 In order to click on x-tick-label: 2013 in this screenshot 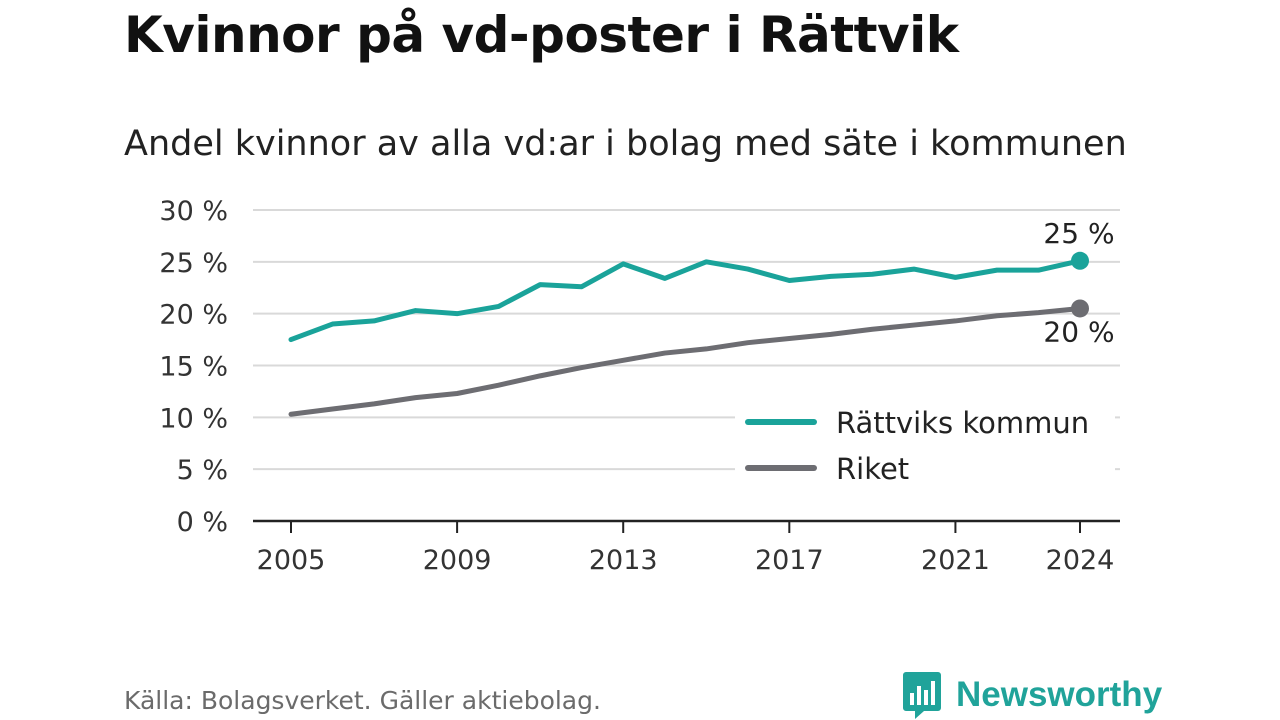, I will do `click(623, 560)`.